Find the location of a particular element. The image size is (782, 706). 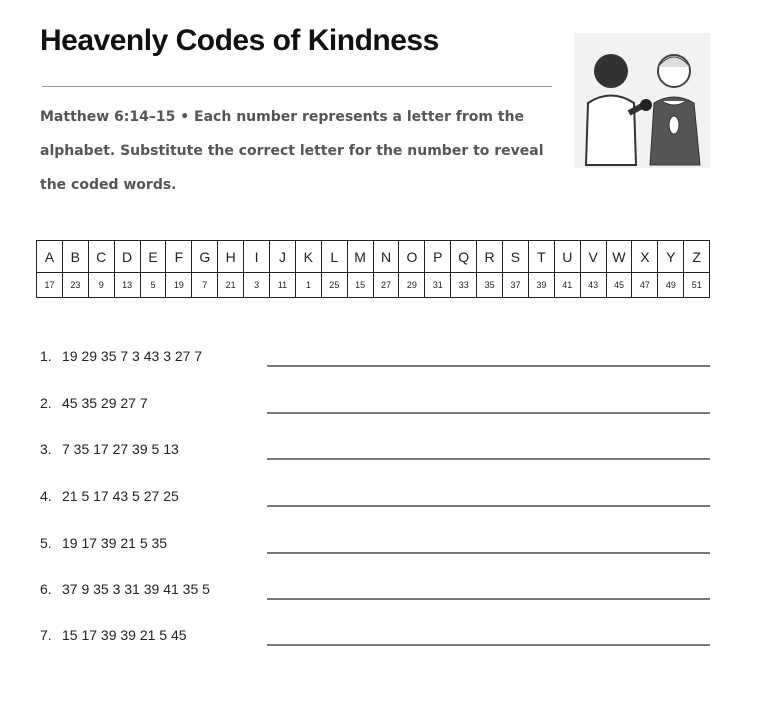

puzzle-number: 4. is located at coordinates (46, 496).